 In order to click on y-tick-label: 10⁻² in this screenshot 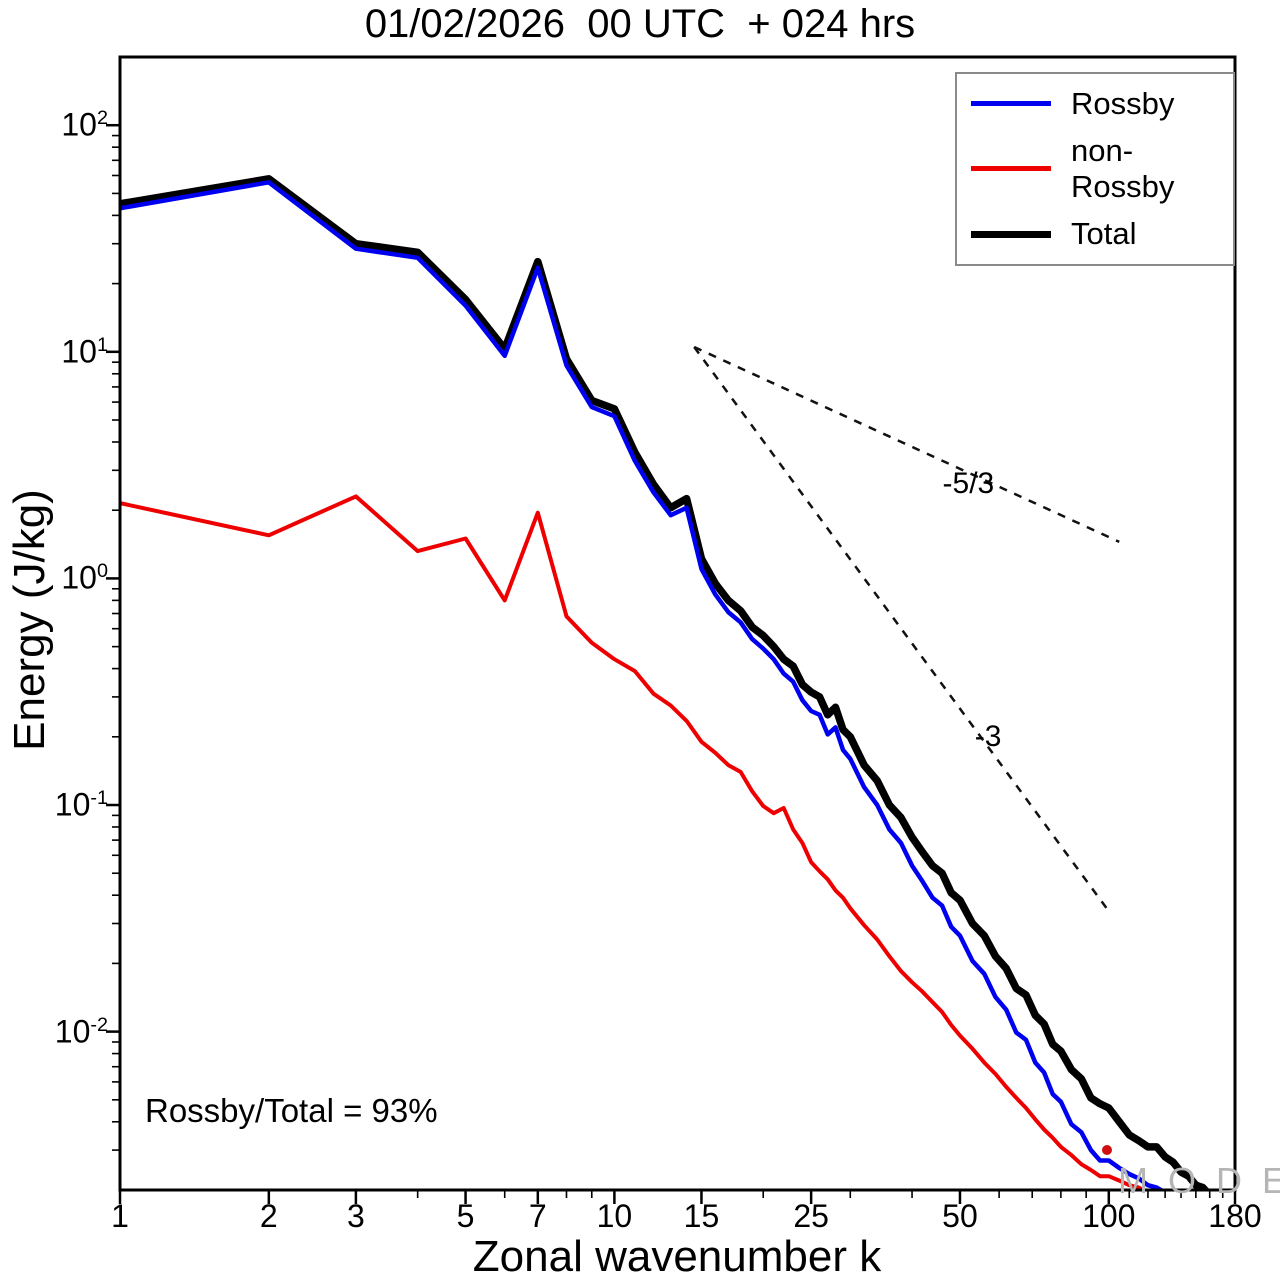, I will do `click(81, 1031)`.